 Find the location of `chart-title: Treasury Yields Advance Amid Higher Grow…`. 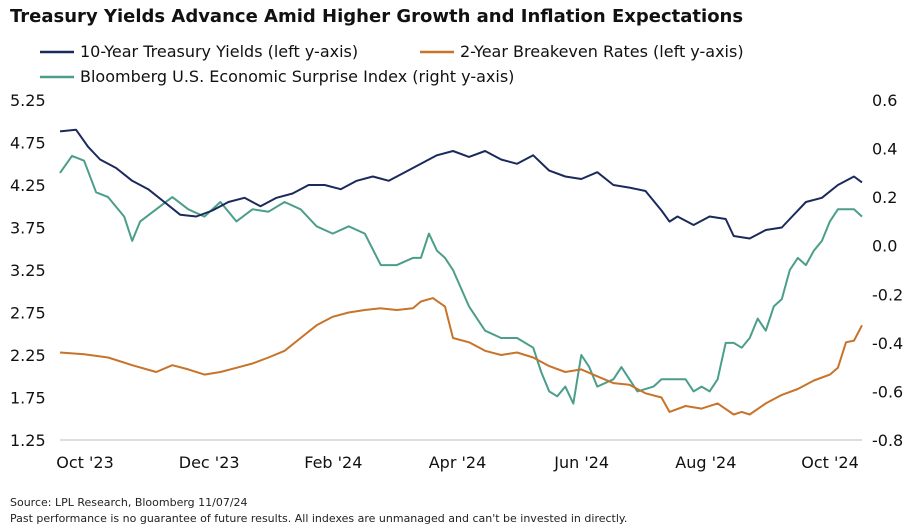

chart-title: Treasury Yields Advance Amid Higher Grow… is located at coordinates (377, 16).